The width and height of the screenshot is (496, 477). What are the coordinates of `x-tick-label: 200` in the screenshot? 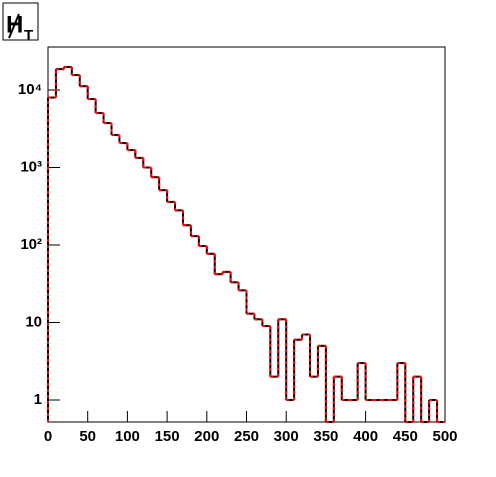 It's located at (206, 436).